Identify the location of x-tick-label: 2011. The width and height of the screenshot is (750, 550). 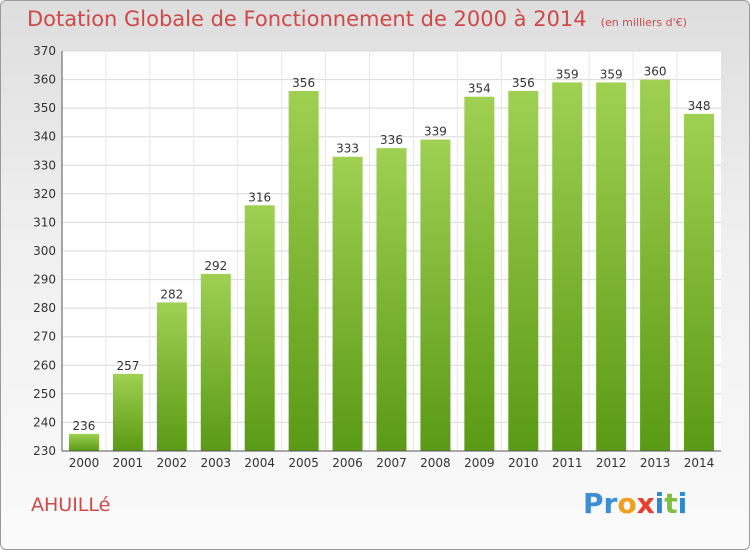
(567, 463).